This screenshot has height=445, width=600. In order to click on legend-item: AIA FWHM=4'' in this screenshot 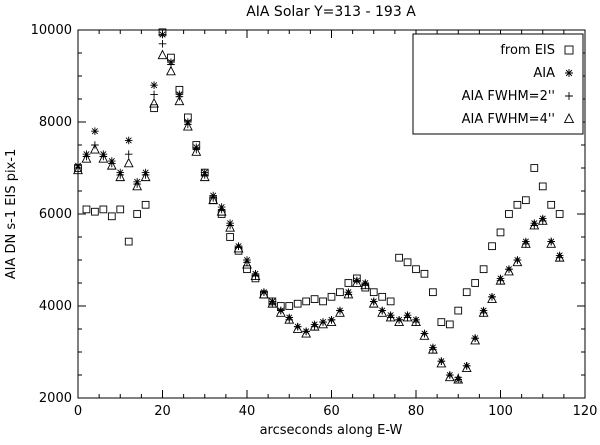, I will do `click(518, 119)`.